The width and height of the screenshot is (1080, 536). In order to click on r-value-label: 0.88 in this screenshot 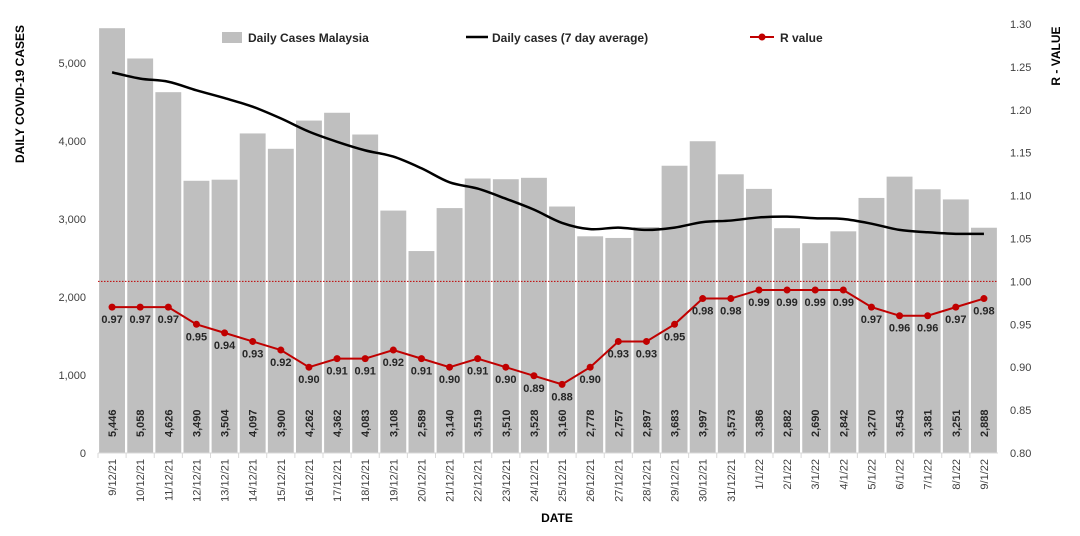, I will do `click(561, 397)`.